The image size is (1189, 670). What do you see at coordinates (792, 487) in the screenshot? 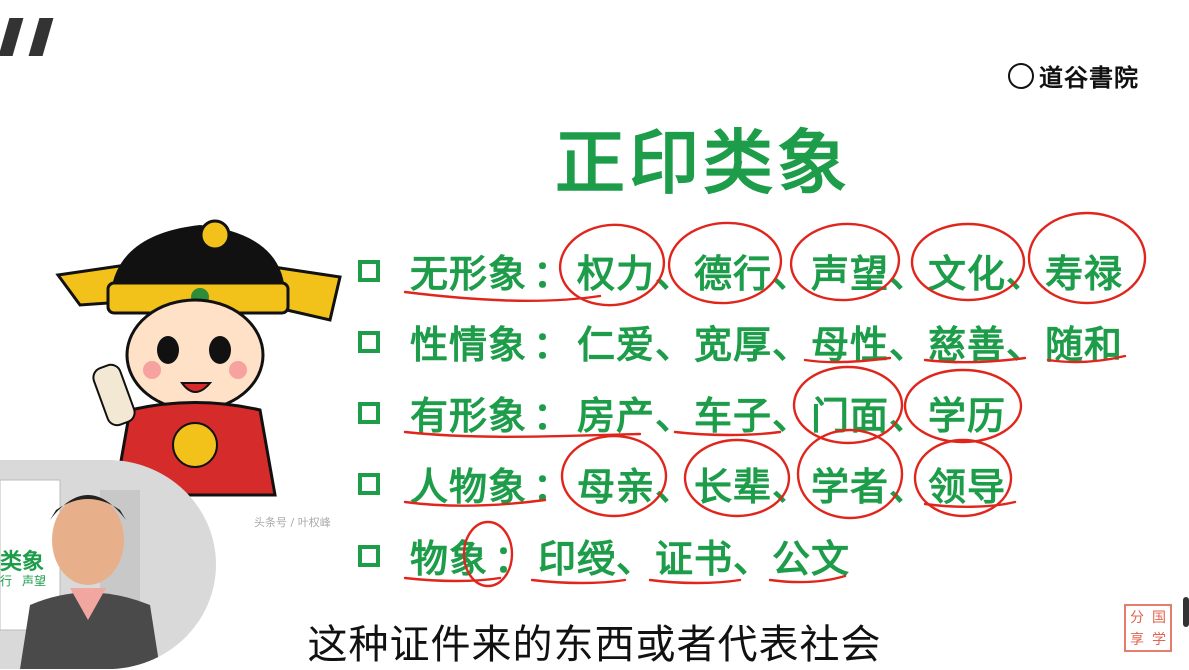
I see `row-items: 母亲、长辈、学者、领导` at bounding box center [792, 487].